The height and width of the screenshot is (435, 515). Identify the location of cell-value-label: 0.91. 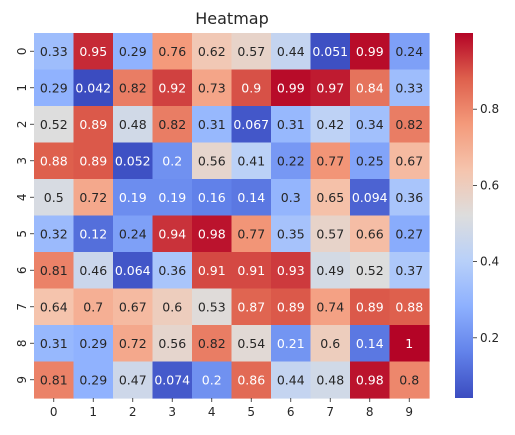
(251, 270).